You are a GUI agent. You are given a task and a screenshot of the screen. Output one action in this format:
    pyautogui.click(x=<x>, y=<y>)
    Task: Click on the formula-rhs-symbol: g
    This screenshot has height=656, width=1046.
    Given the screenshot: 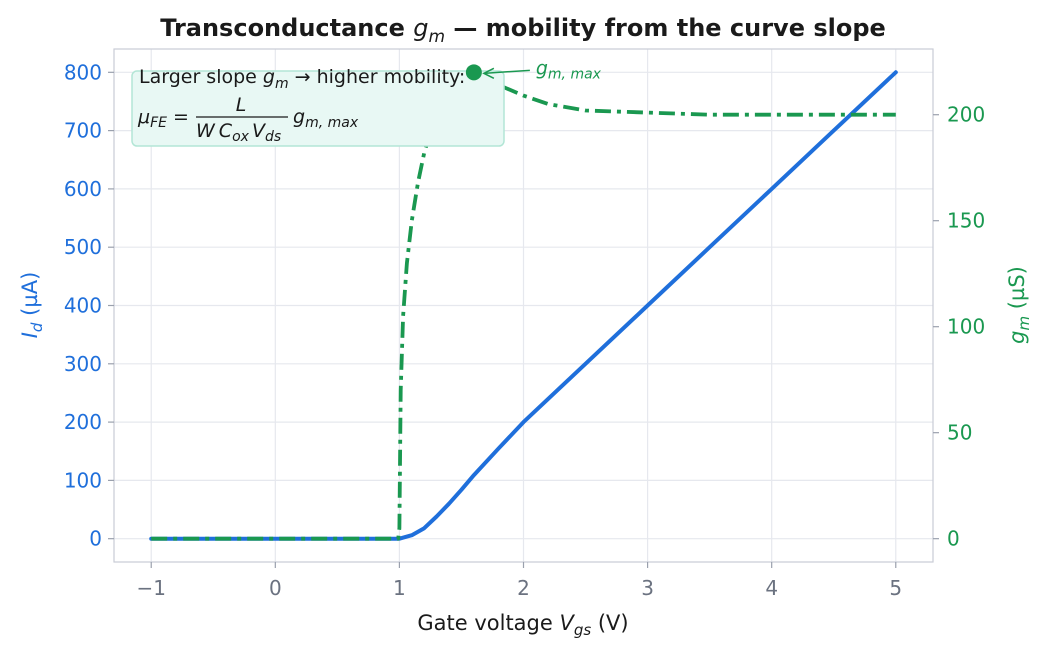 What is the action you would take?
    pyautogui.click(x=299, y=117)
    